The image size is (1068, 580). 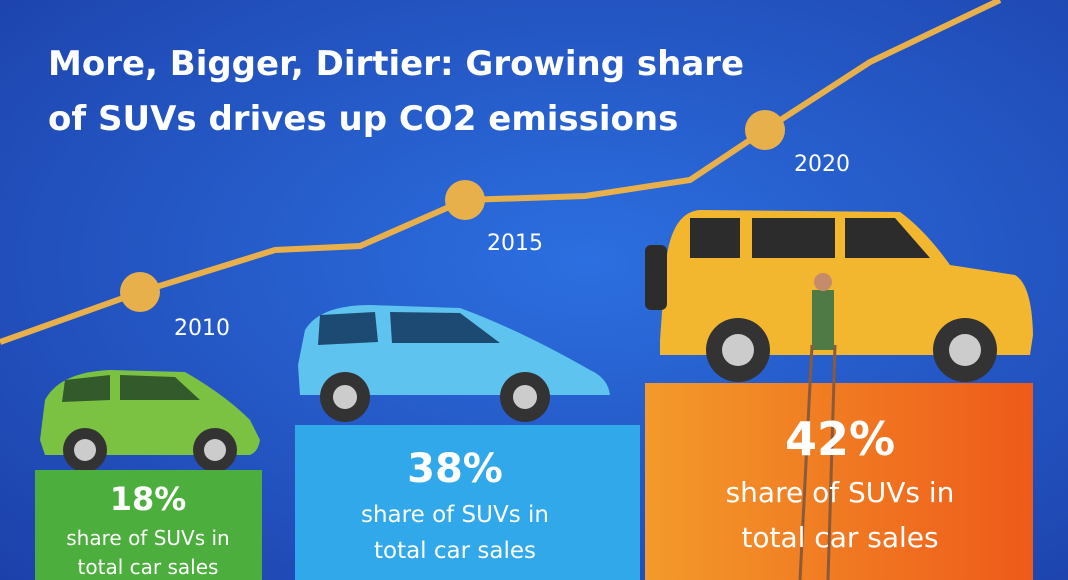 What do you see at coordinates (150, 421) in the screenshot?
I see `hatchback-car` at bounding box center [150, 421].